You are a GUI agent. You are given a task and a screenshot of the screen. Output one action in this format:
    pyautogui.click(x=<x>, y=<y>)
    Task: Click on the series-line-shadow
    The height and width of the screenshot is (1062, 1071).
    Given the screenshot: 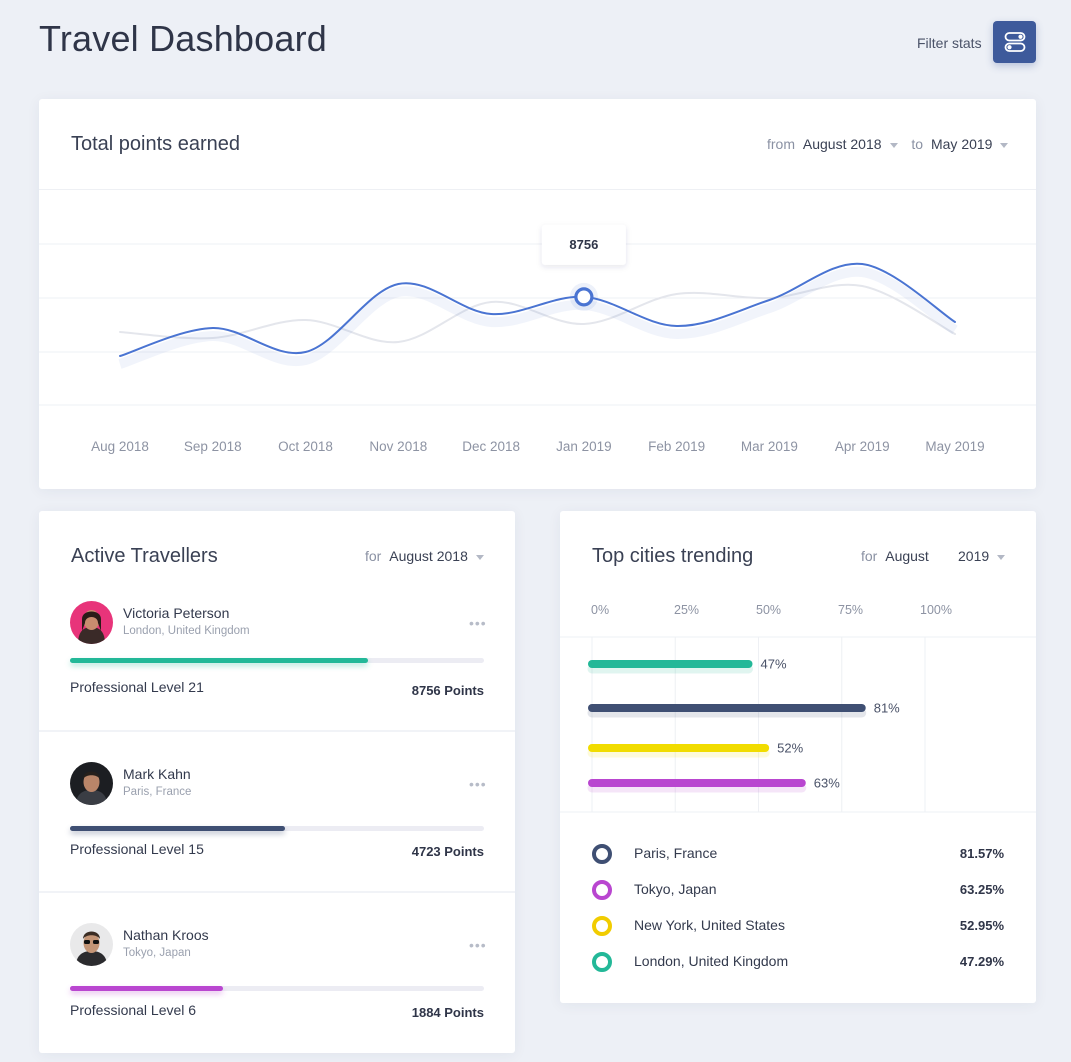 What is the action you would take?
    pyautogui.click(x=538, y=317)
    